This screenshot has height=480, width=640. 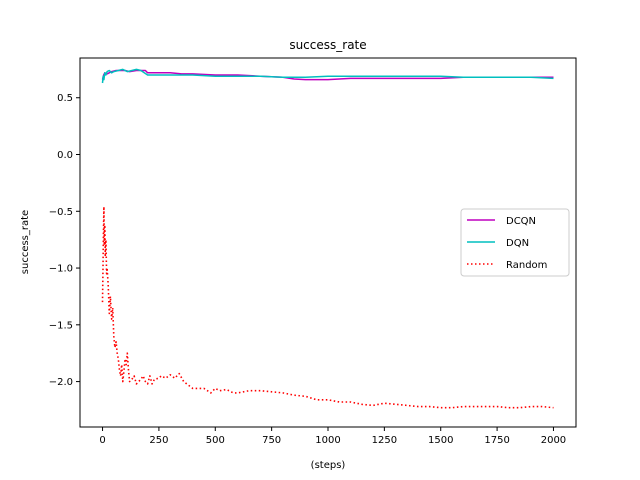 I want to click on x-axis-title: (steps), so click(x=328, y=465).